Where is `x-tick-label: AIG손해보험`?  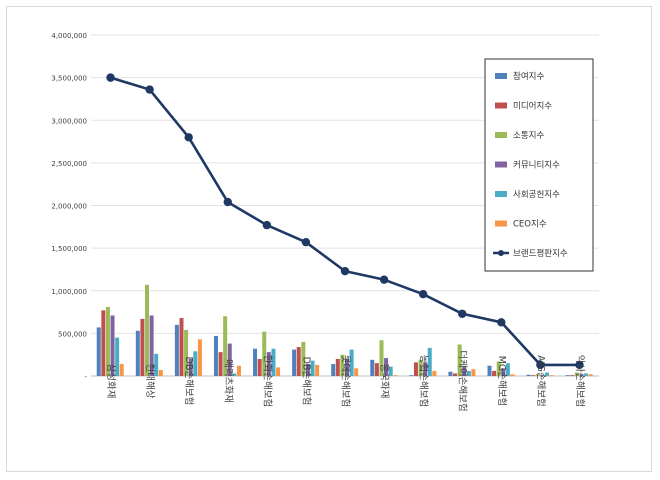 x-tick-label: AIG손해보험 is located at coordinates (541, 381).